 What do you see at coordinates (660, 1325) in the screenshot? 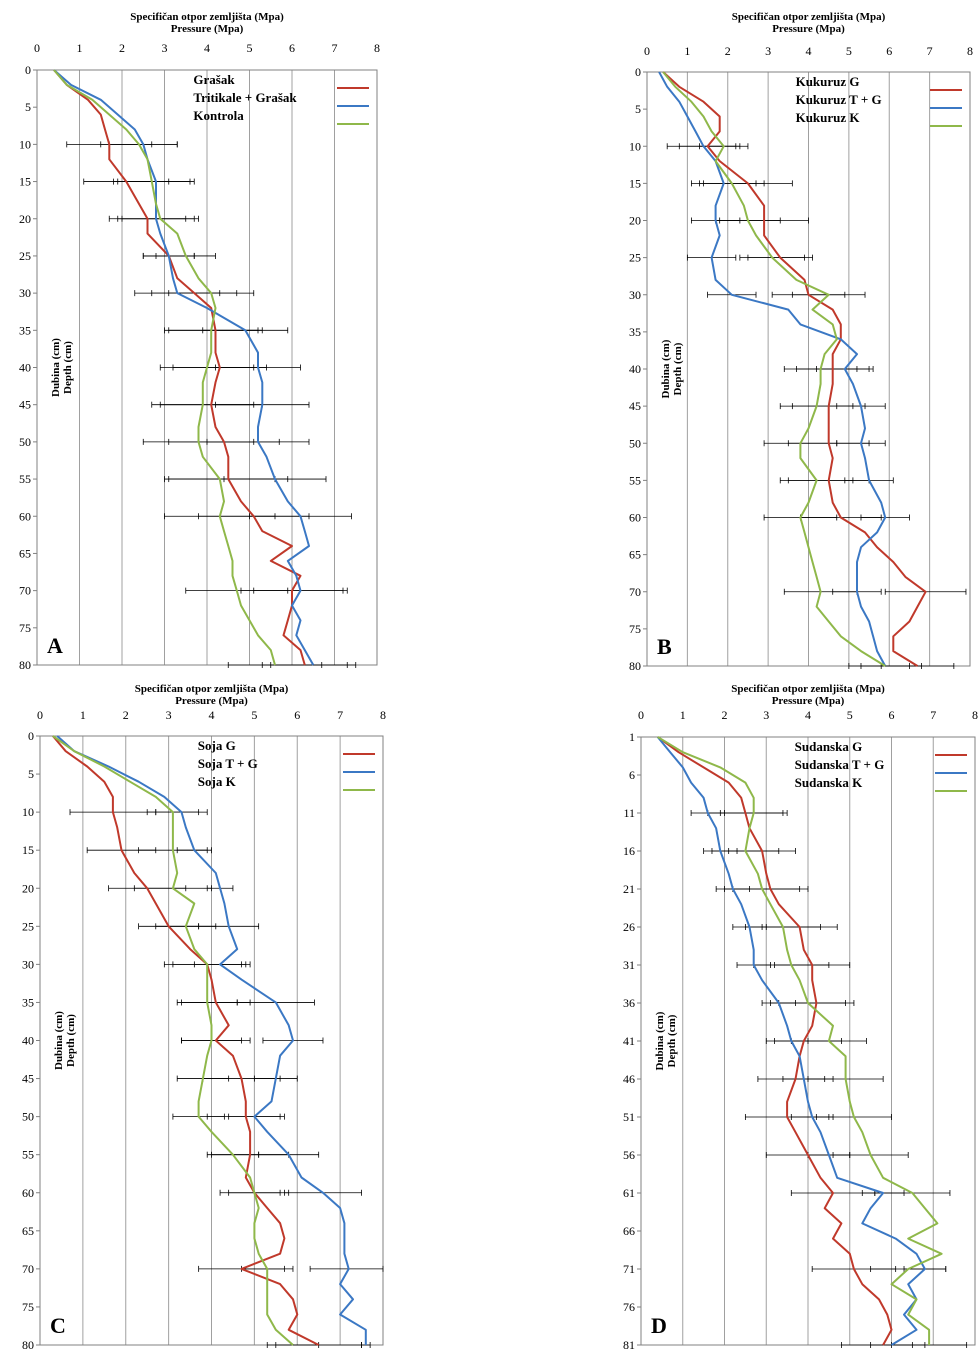
I see `panel-label: D` at bounding box center [660, 1325].